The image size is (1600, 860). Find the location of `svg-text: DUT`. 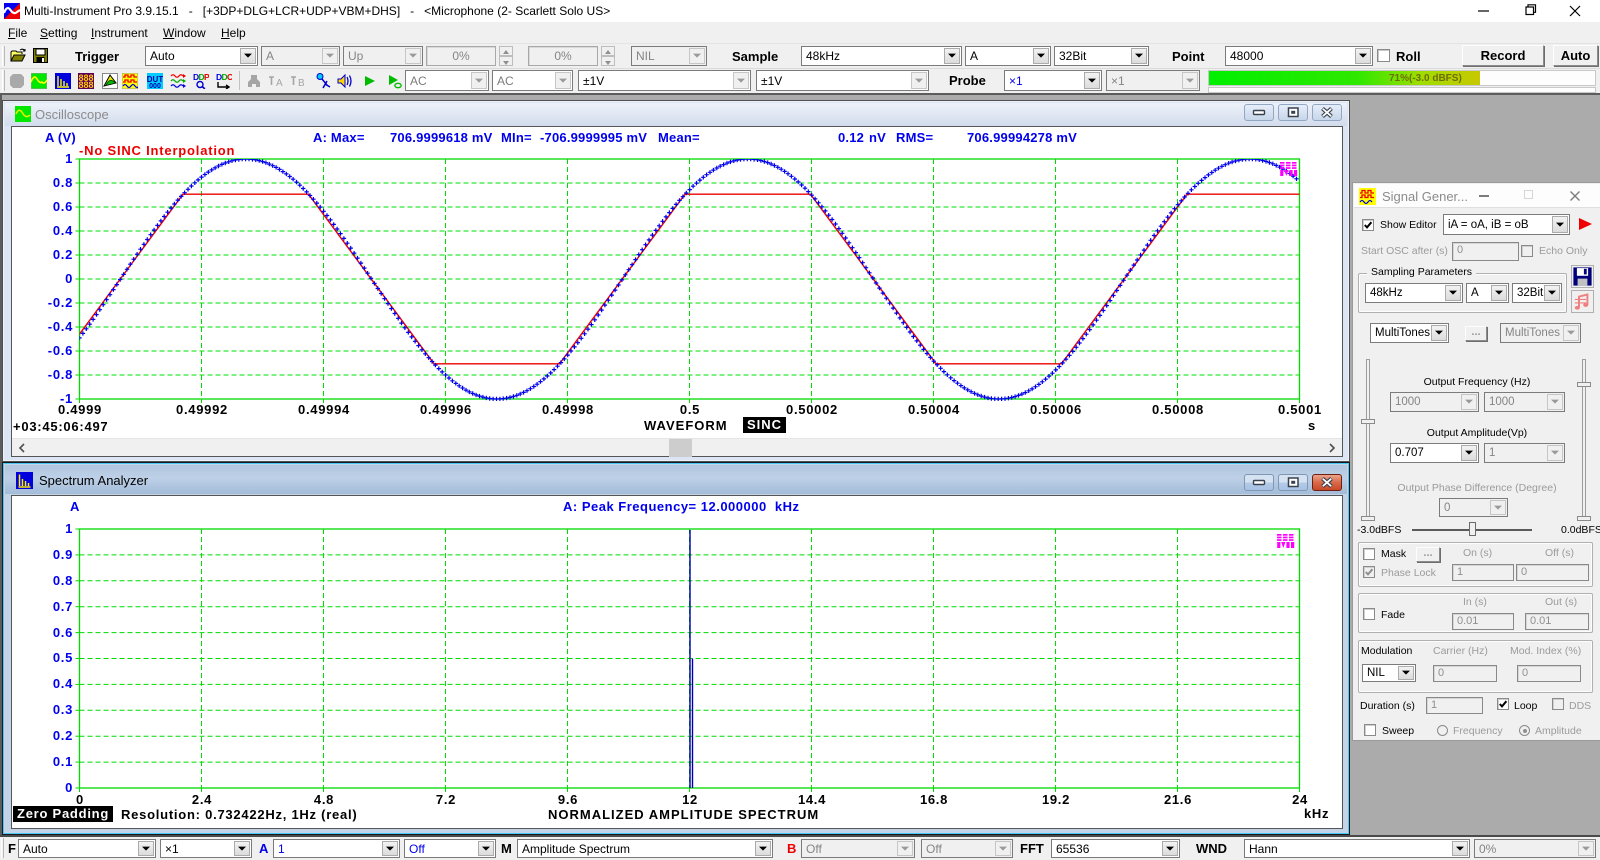

svg-text: DUT is located at coordinates (155, 79).